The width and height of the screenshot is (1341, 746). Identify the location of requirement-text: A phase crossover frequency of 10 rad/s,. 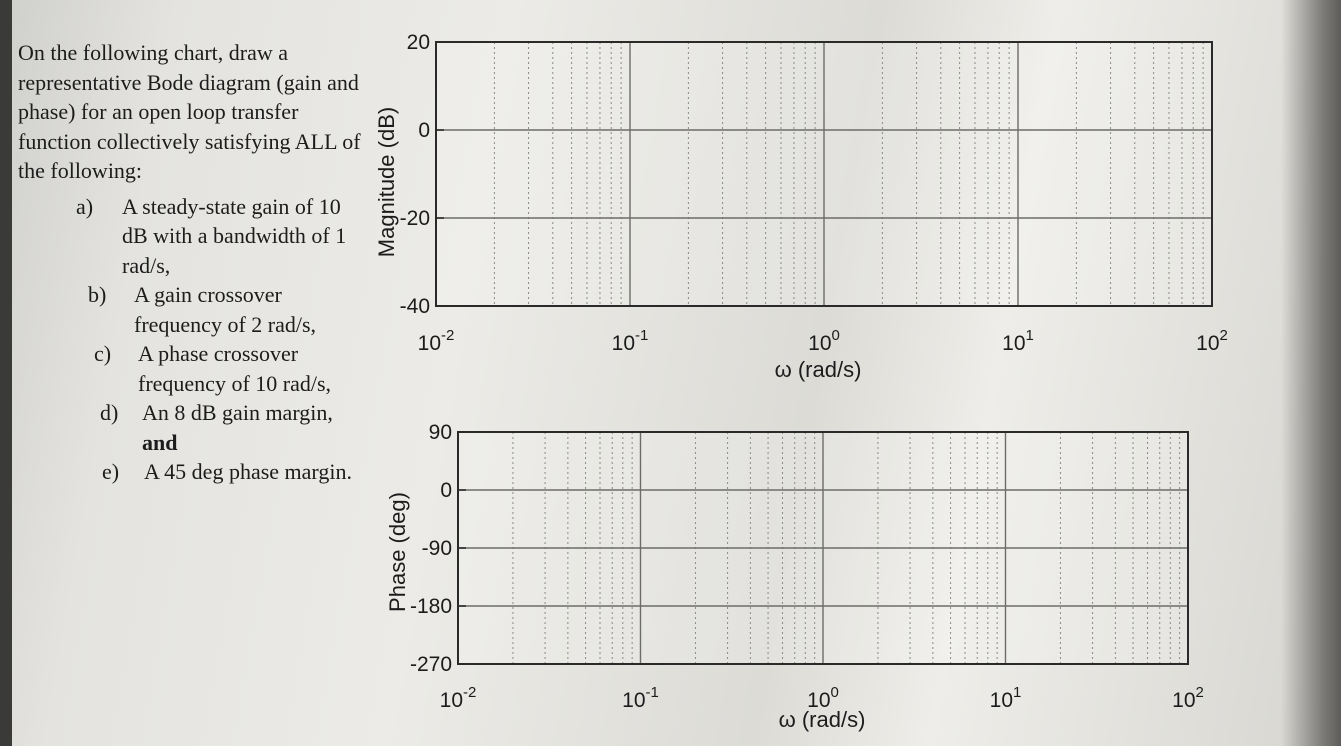
(235, 368).